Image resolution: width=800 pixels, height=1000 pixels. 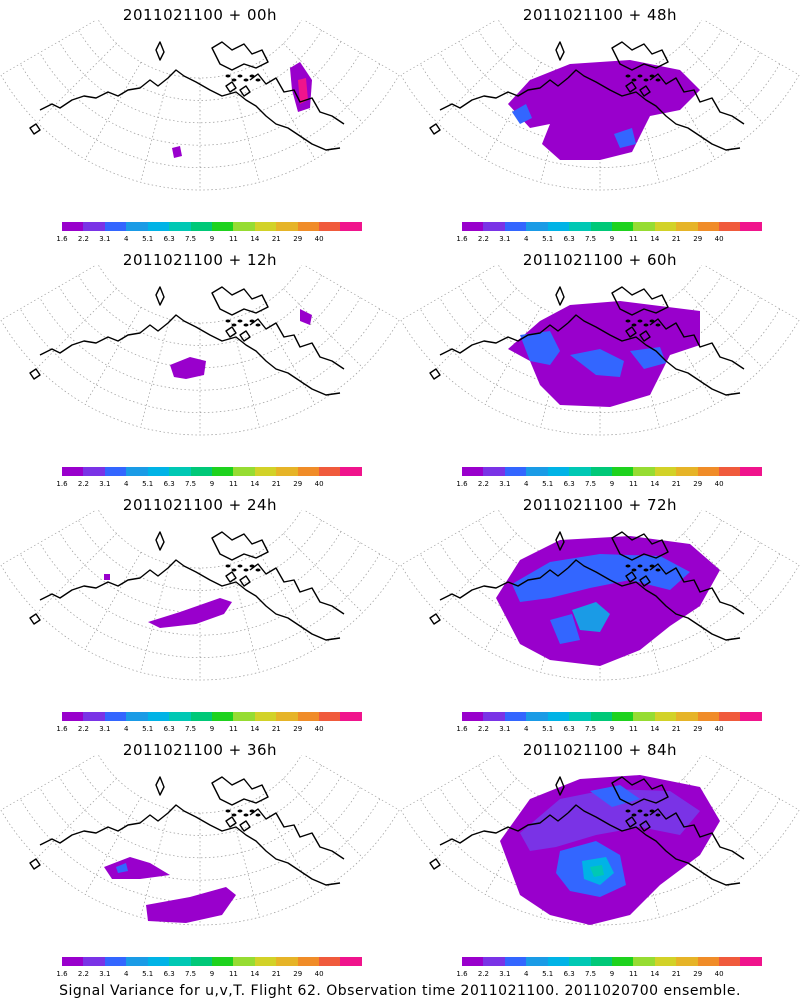 I want to click on panel-title: 2011021100 + 36h, so click(x=200, y=750).